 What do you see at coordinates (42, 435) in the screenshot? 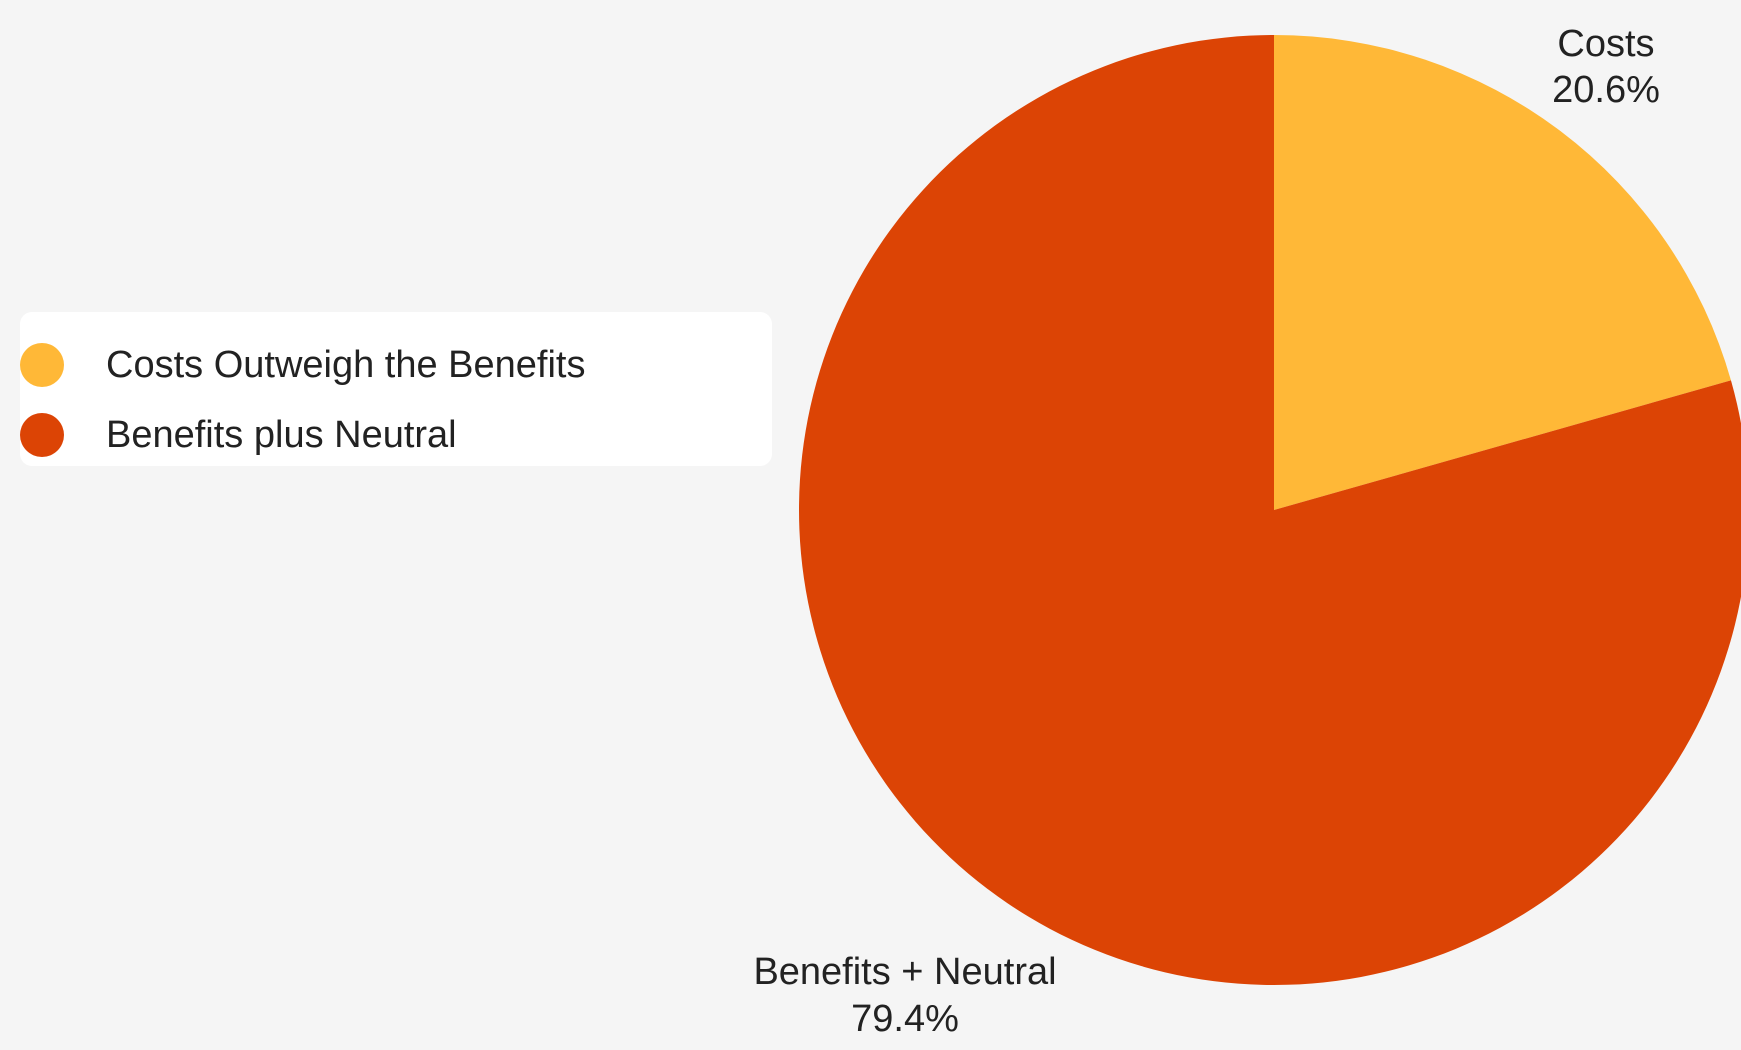
I see `legend-swatch-benefits` at bounding box center [42, 435].